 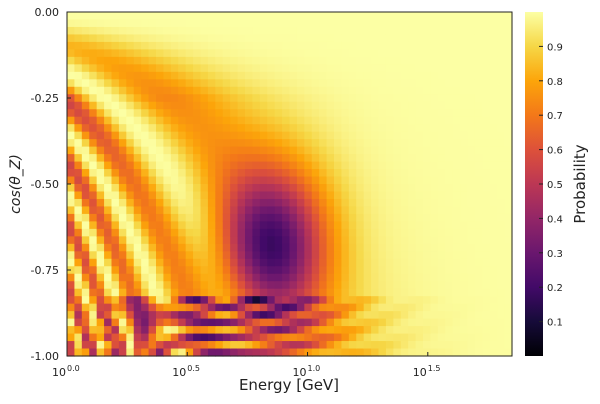 I want to click on x-tick-exponent: 1.0, so click(x=314, y=368).